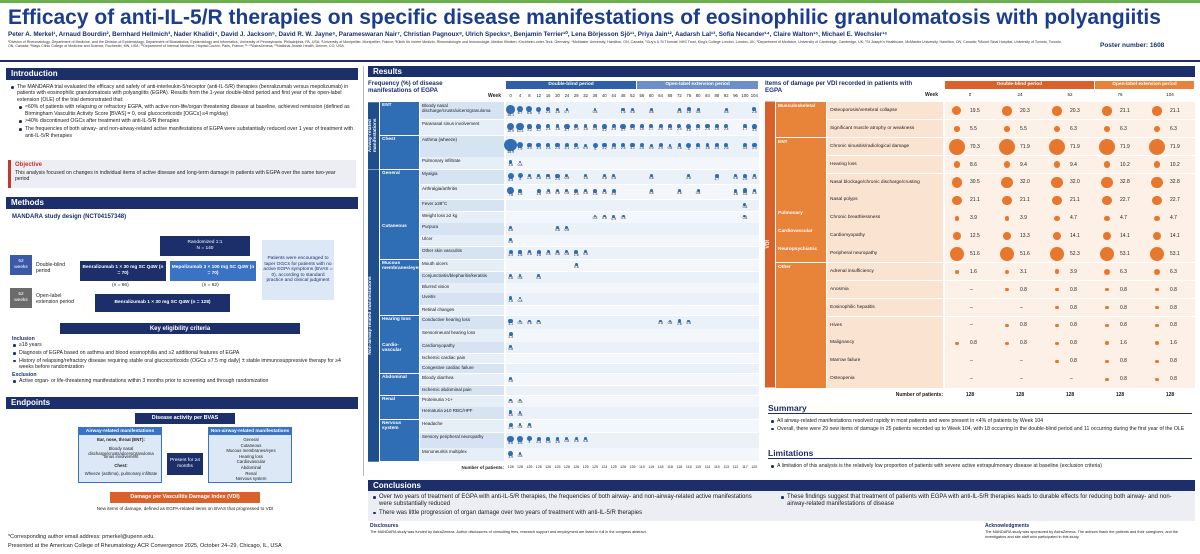 Image resolution: width=1200 pixels, height=554 pixels. Describe the element at coordinates (980, 408) in the screenshot. I see `section-header: Summary` at that location.